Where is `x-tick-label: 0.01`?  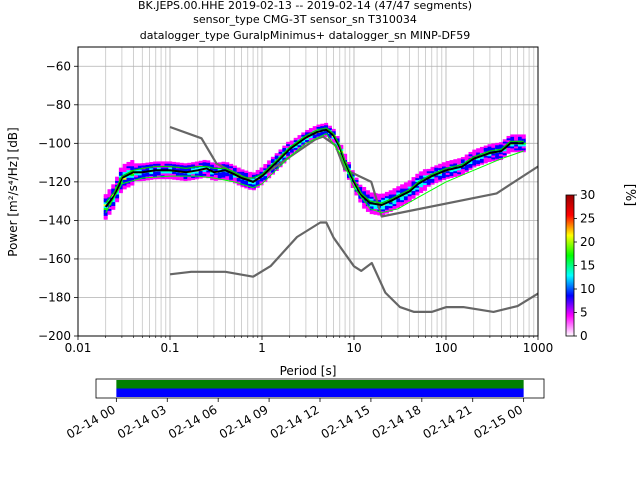
x-tick-label: 0.01 is located at coordinates (78, 348).